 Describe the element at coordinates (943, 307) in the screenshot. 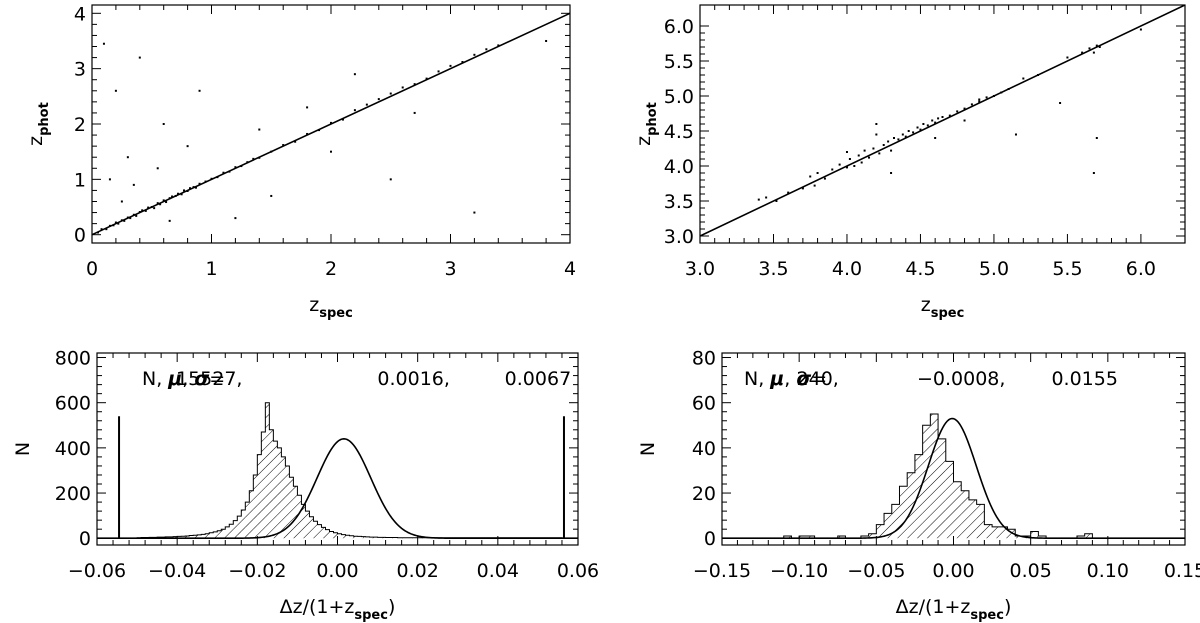

I see `x-axis-label: zspec` at that location.